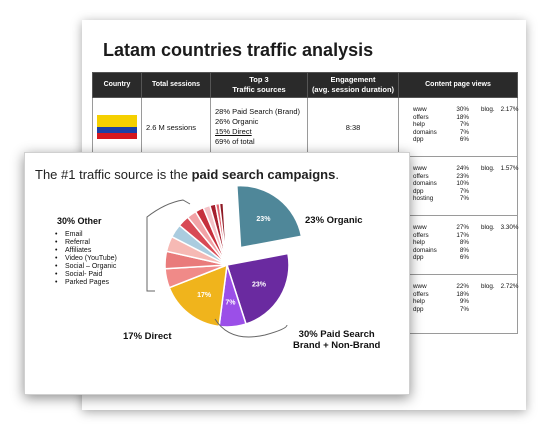 The image size is (550, 427). What do you see at coordinates (176, 127) in the screenshot?
I see `sessions-cell: 2.6 M sessions` at bounding box center [176, 127].